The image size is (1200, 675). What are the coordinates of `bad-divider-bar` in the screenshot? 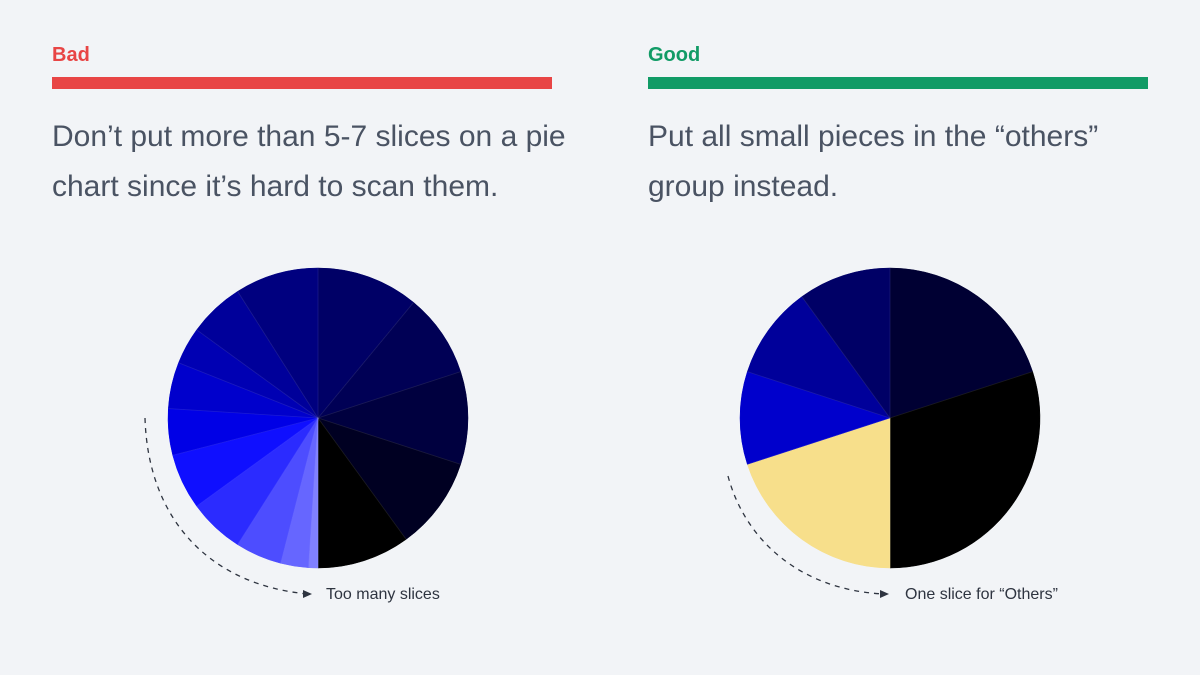 It's located at (302, 83).